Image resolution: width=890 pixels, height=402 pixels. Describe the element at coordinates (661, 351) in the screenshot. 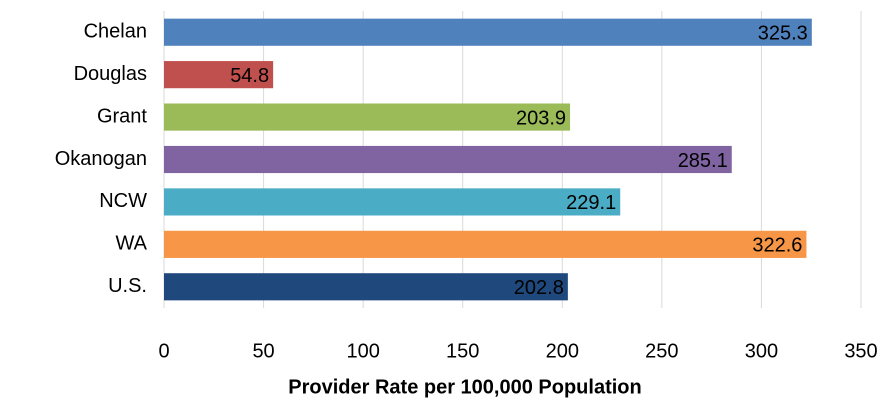

I see `x-tick-label: 250` at that location.